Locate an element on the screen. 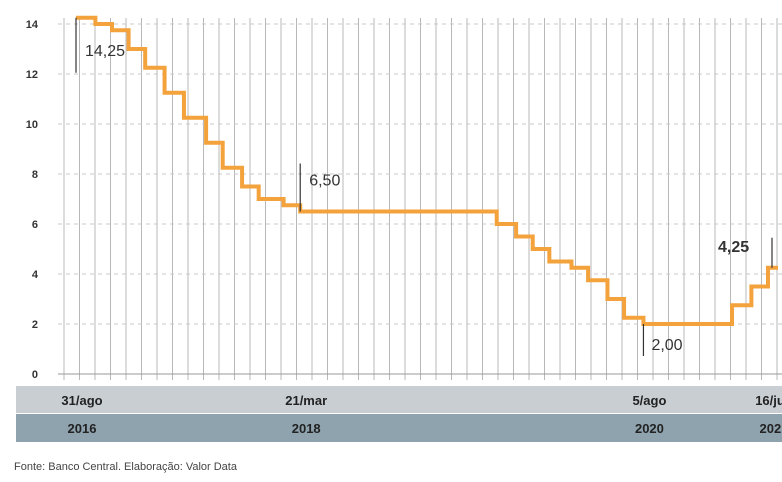 This screenshot has width=782, height=482. y-tick-label: 8 is located at coordinates (35, 175).